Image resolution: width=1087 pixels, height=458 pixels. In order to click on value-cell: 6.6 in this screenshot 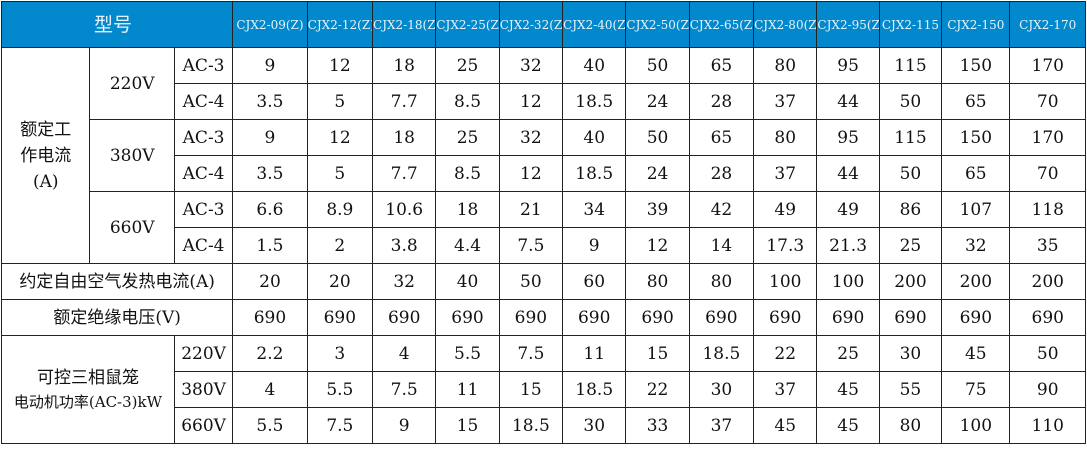, I will do `click(270, 209)`.